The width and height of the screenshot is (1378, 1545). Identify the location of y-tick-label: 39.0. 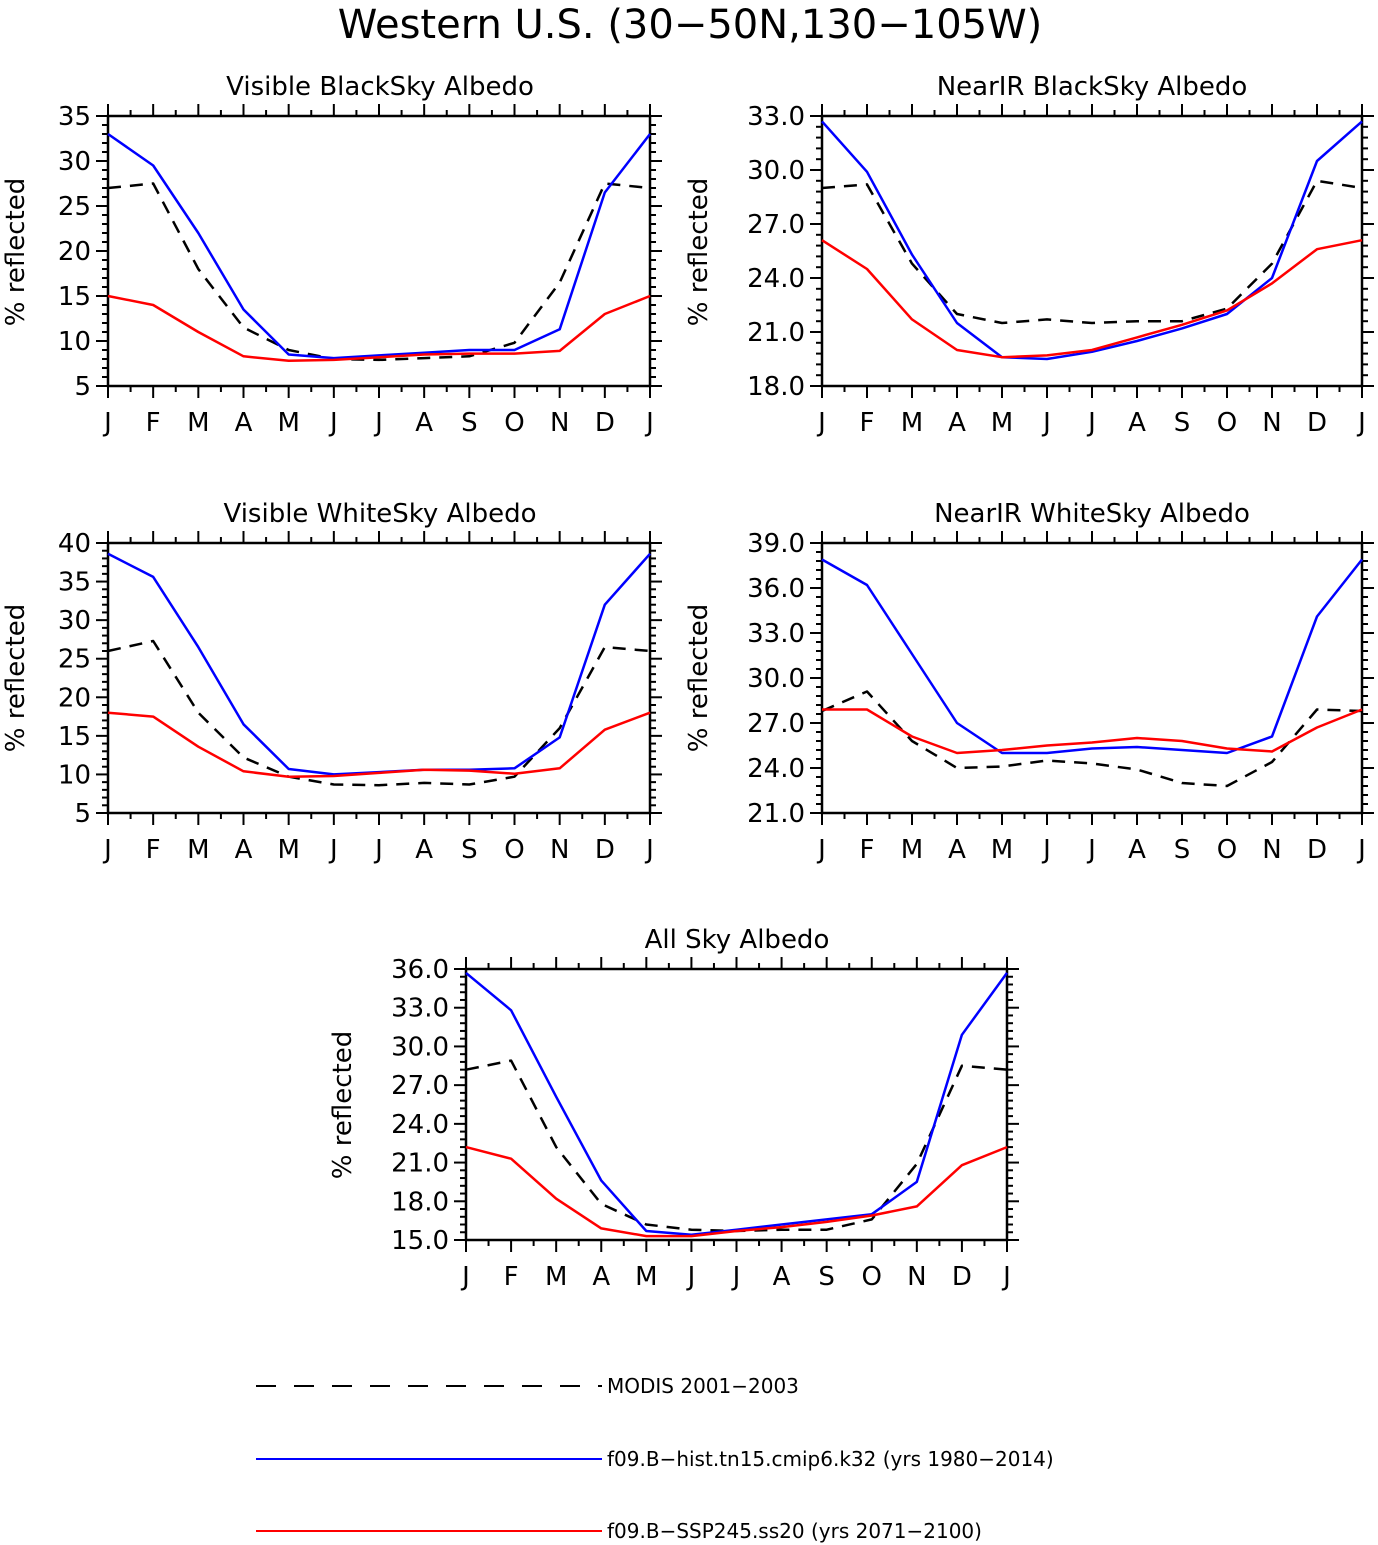
(776, 544).